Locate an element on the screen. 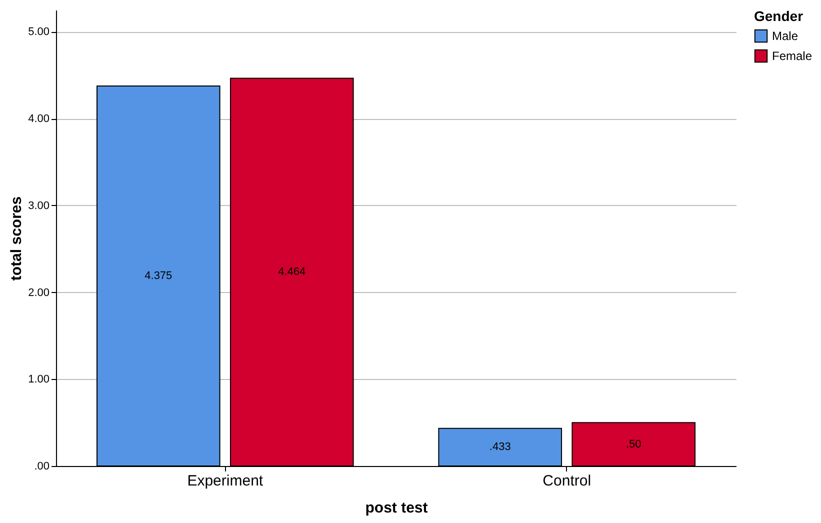 This screenshot has height=523, width=821. x-tick-label: Control is located at coordinates (567, 481).